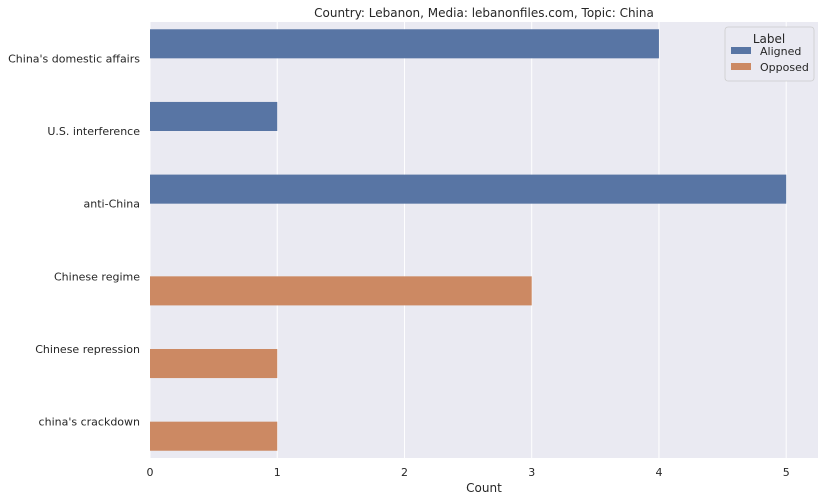 The height and width of the screenshot is (501, 826). What do you see at coordinates (531, 472) in the screenshot?
I see `x-tick-label: 3` at bounding box center [531, 472].